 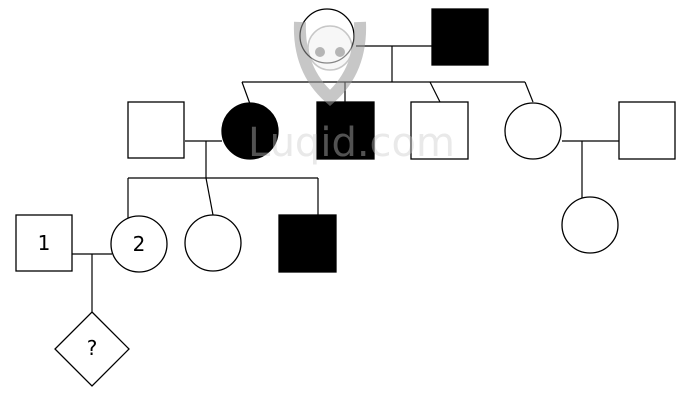 I want to click on gen2-son-in-law-unaffected, so click(x=647, y=130).